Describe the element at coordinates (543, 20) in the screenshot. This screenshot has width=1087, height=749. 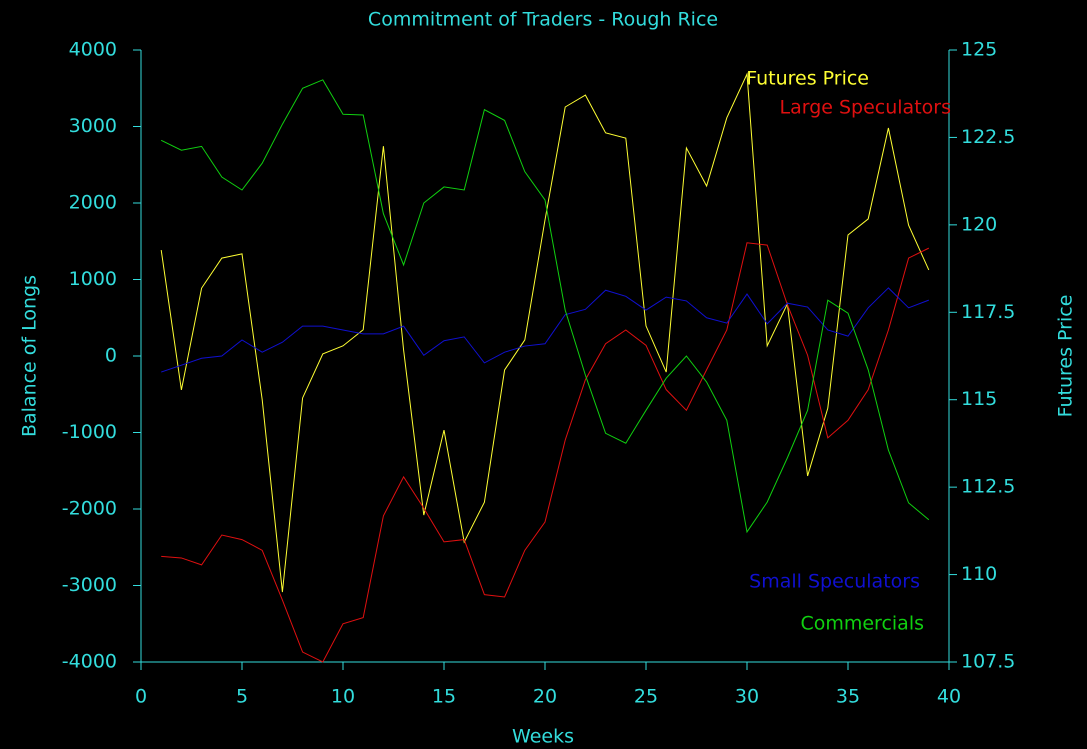
I see `chart-title: Commitment of Traders - Rough Rice` at that location.